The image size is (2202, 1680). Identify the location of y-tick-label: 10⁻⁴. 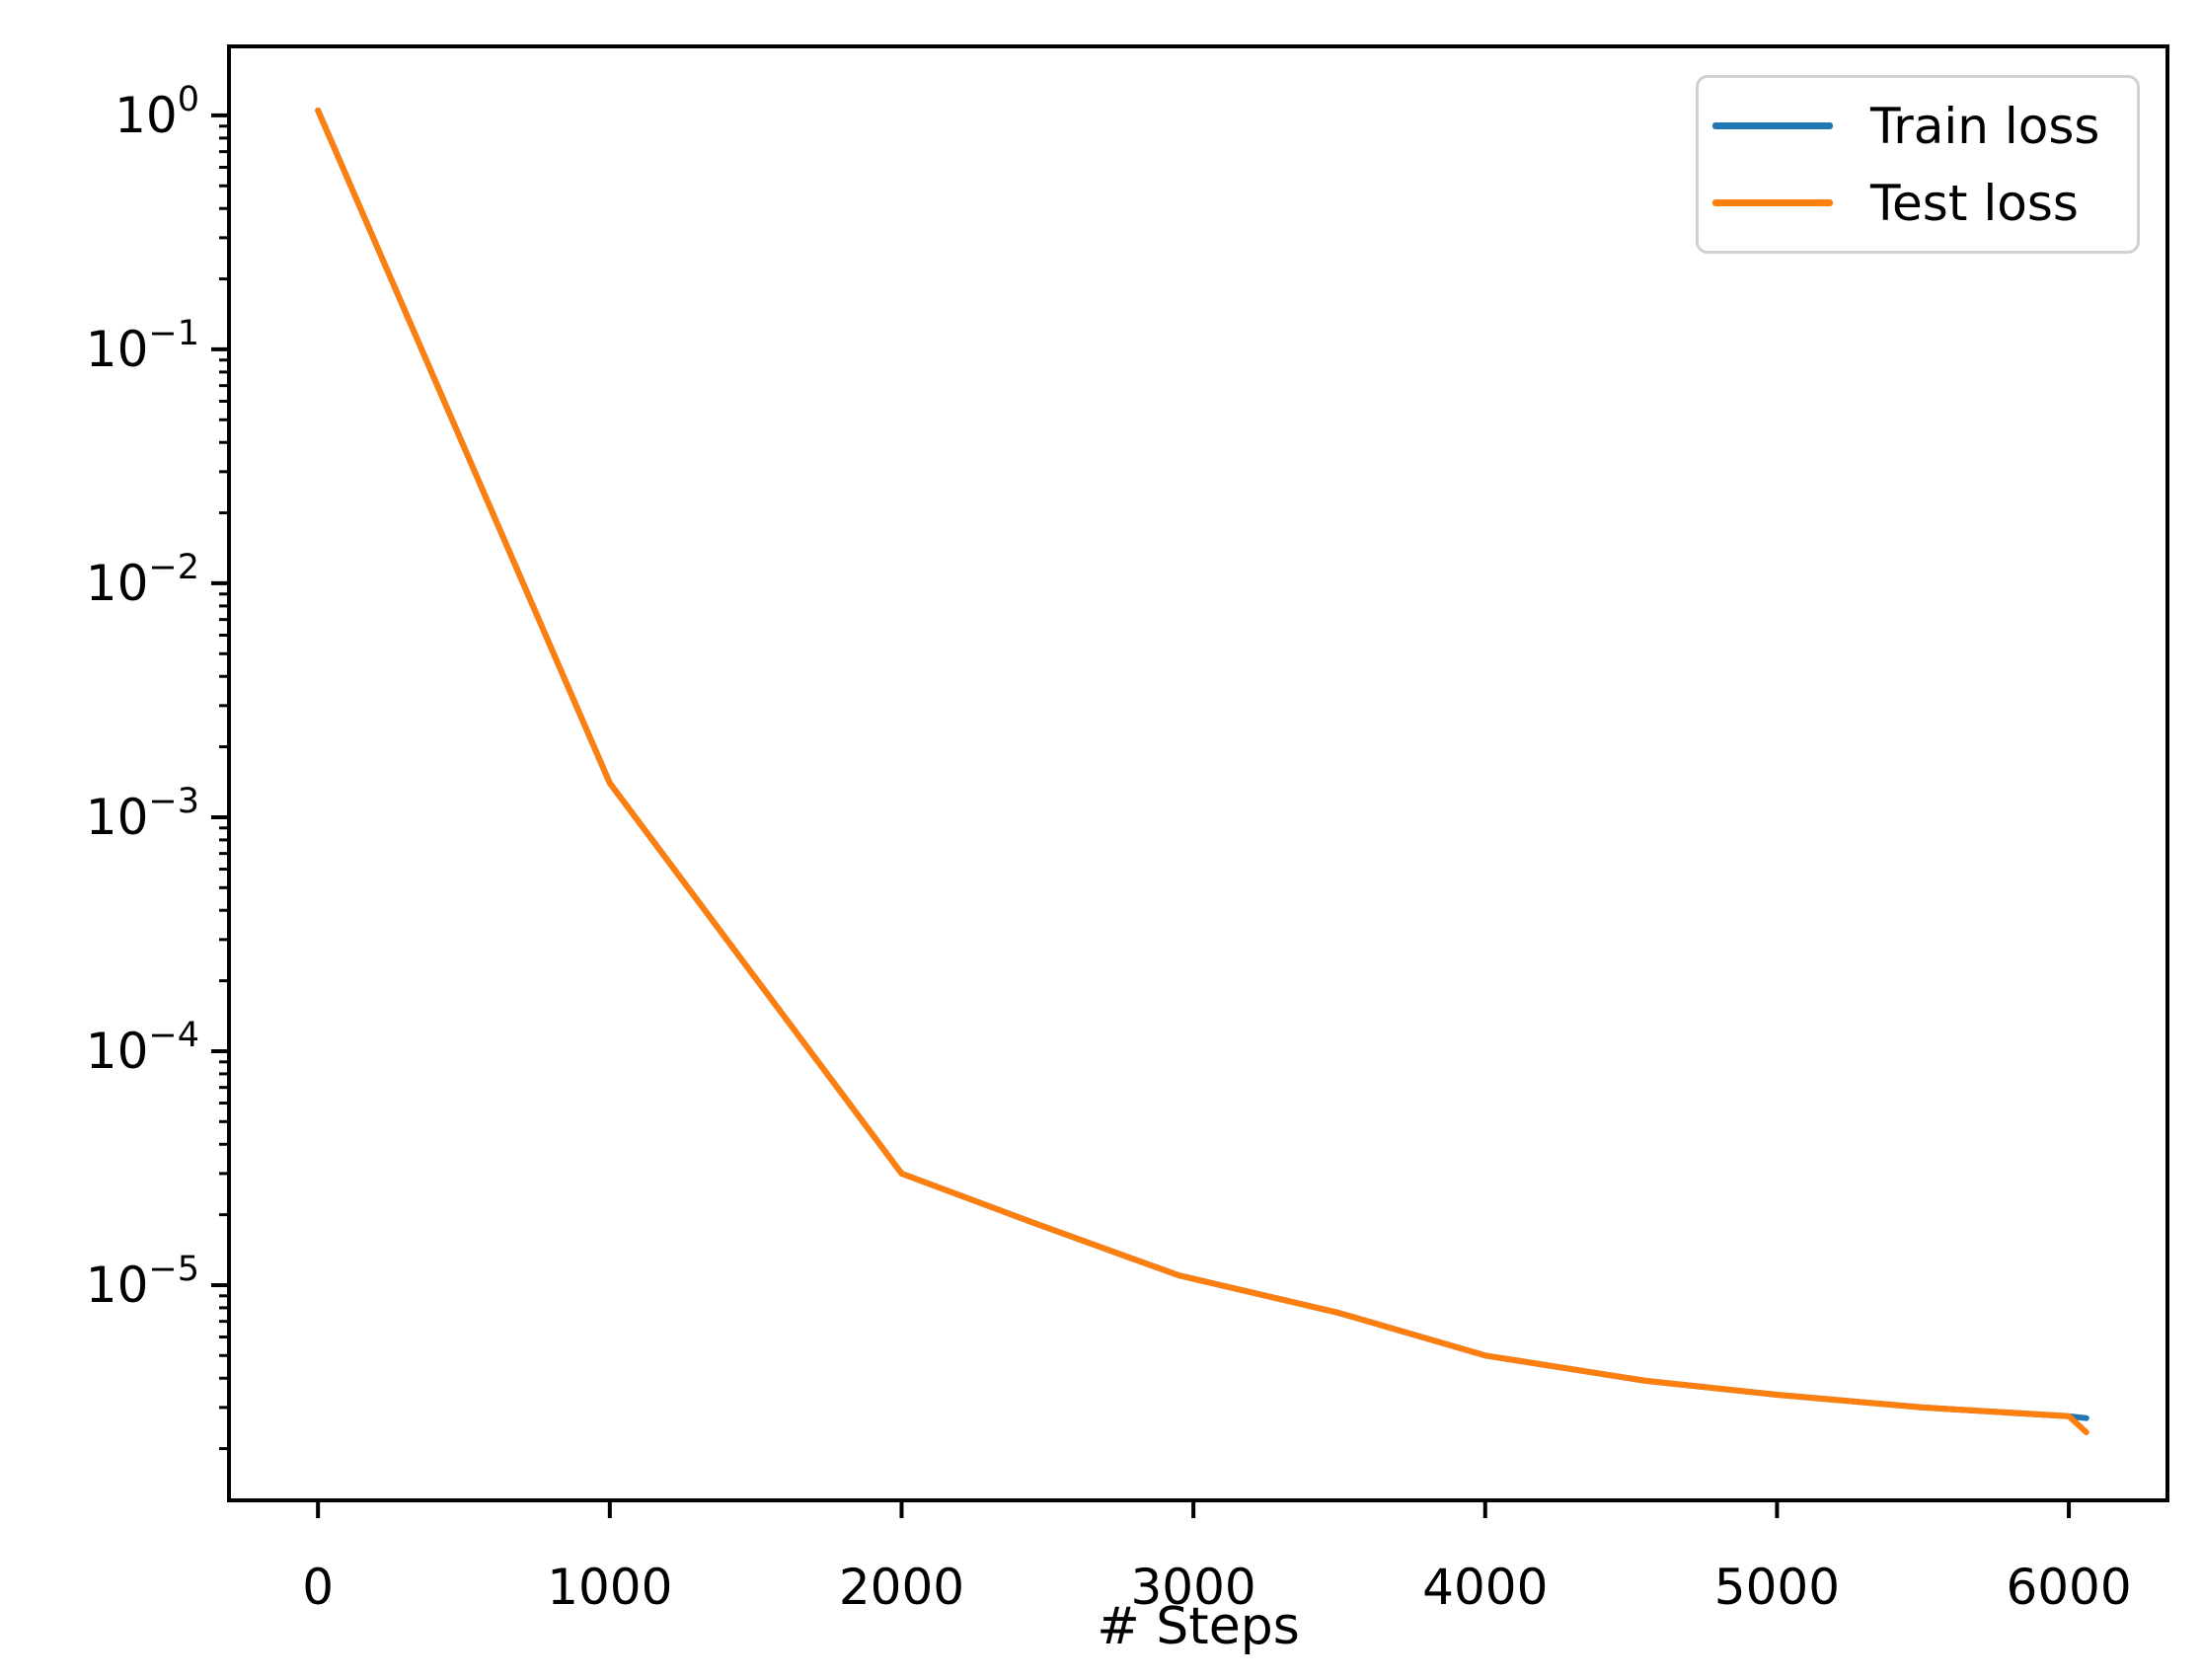
(142, 1048).